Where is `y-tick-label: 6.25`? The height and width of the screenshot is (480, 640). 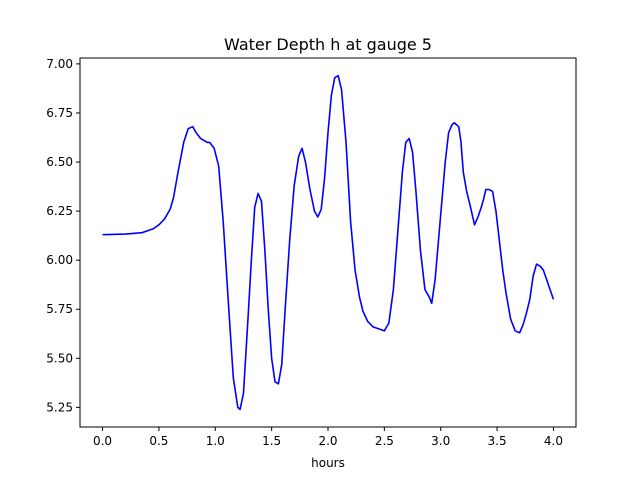 y-tick-label: 6.25 is located at coordinates (59, 211).